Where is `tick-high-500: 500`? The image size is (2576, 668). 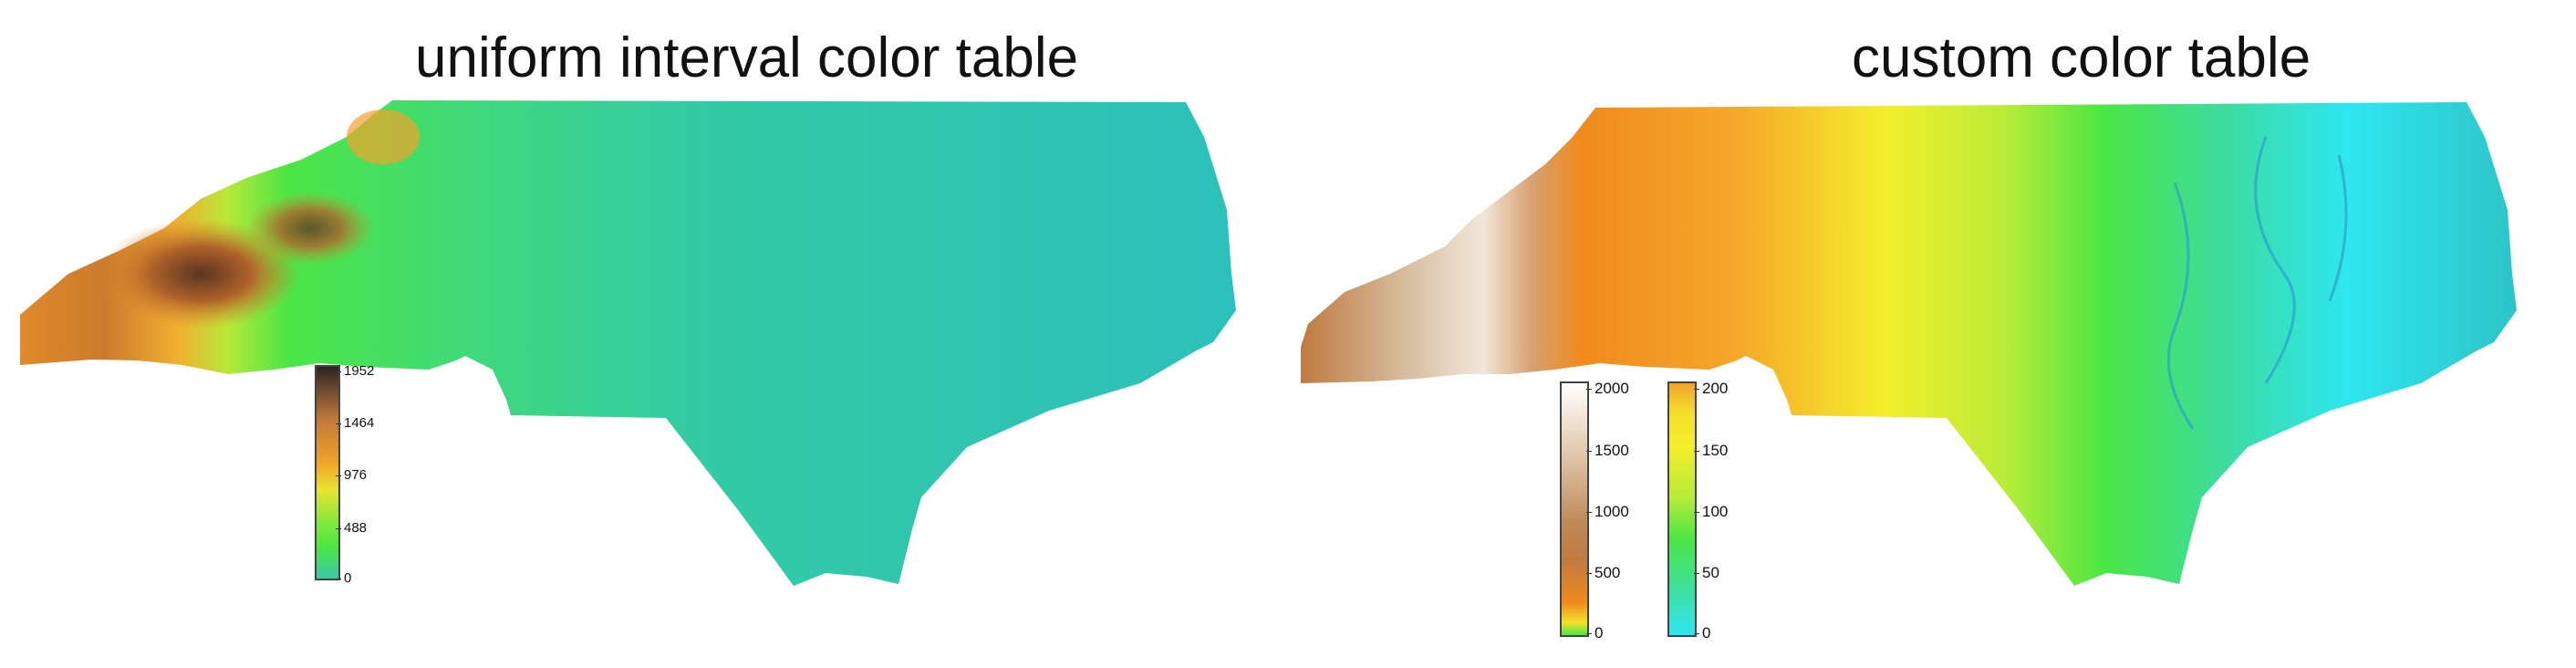
tick-high-500: 500 is located at coordinates (1603, 572).